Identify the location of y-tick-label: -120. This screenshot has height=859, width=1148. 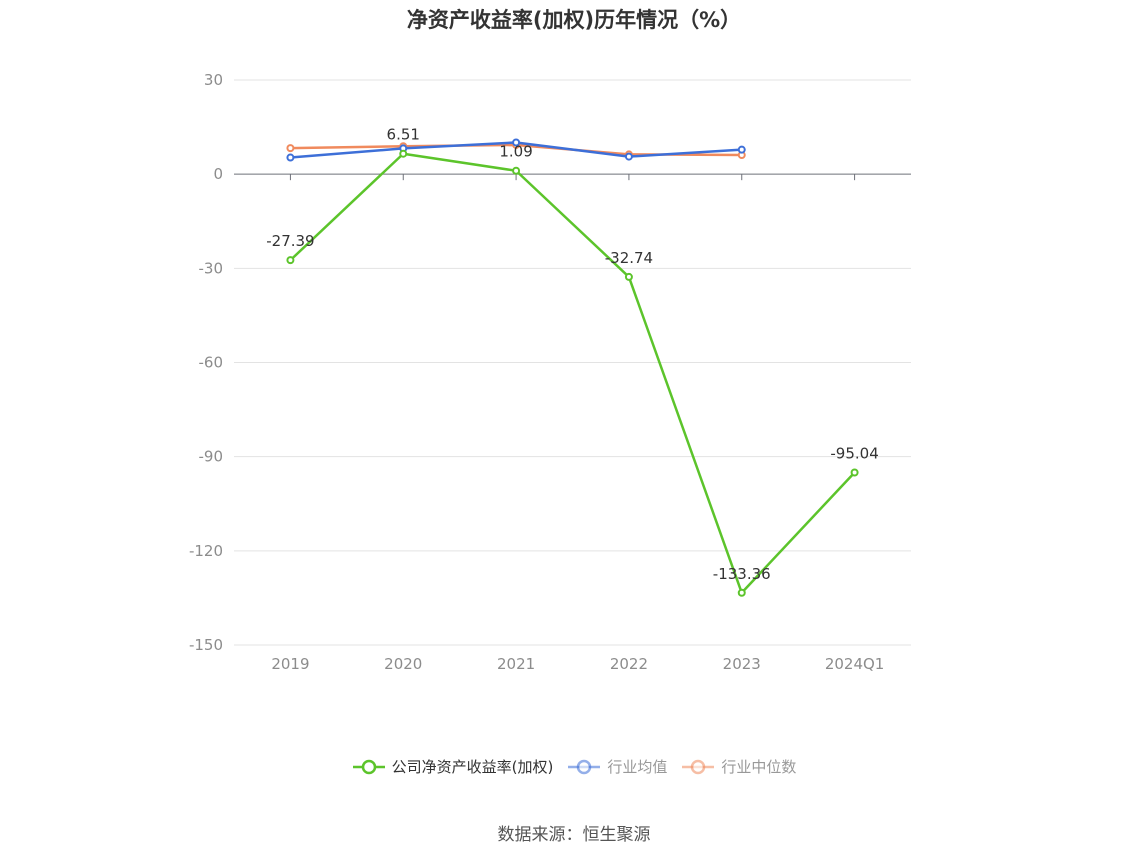
(206, 551).